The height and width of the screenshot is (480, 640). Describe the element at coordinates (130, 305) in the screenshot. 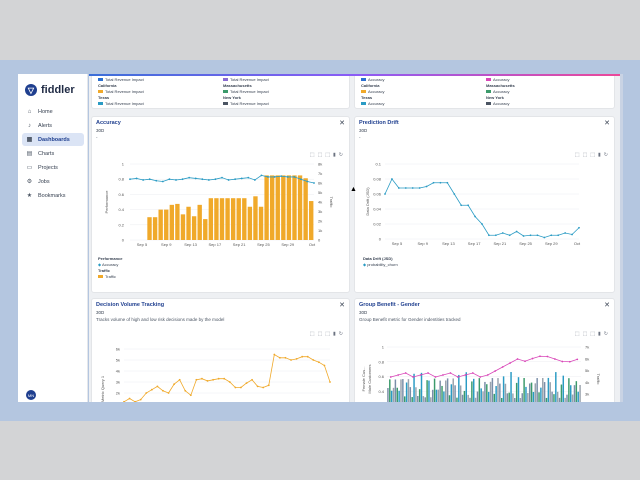

I see `card-title: Decision Volume Tracking` at that location.